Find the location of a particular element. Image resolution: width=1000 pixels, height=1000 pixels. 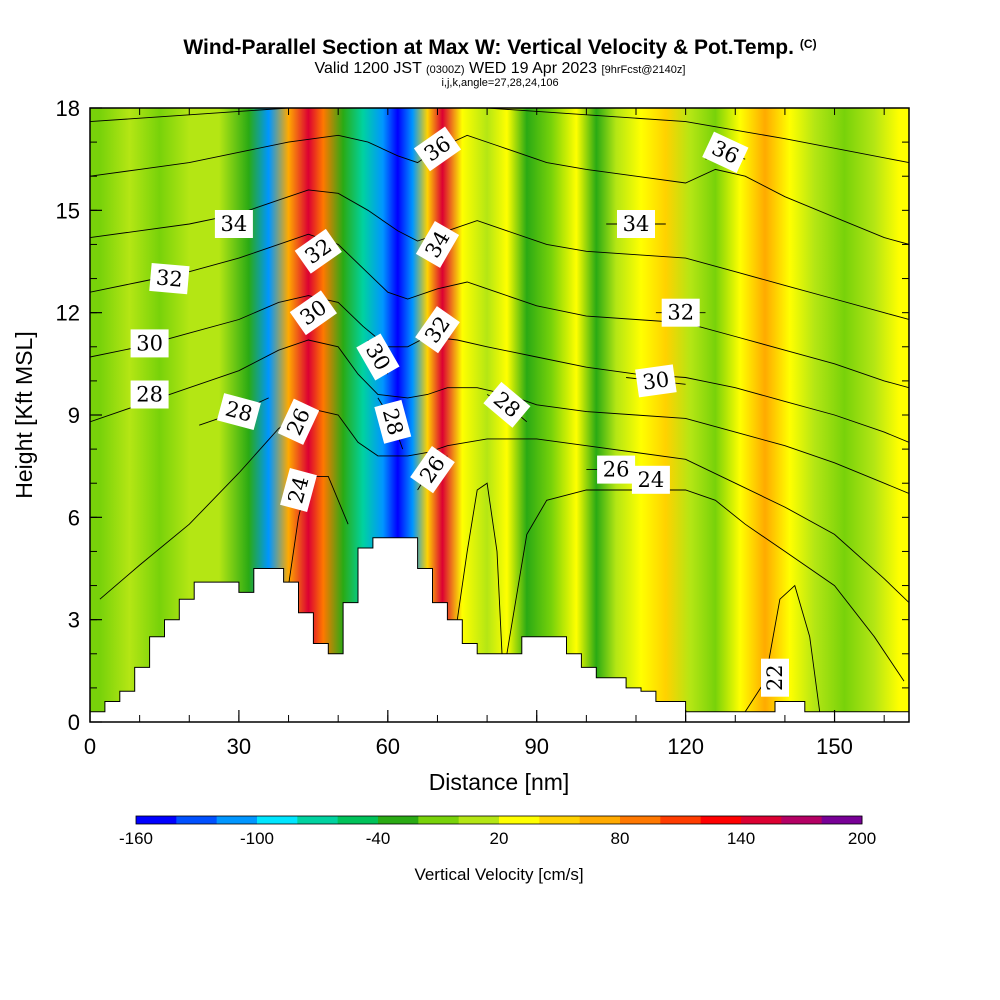

colorbar-tick-label: 80 is located at coordinates (620, 838).